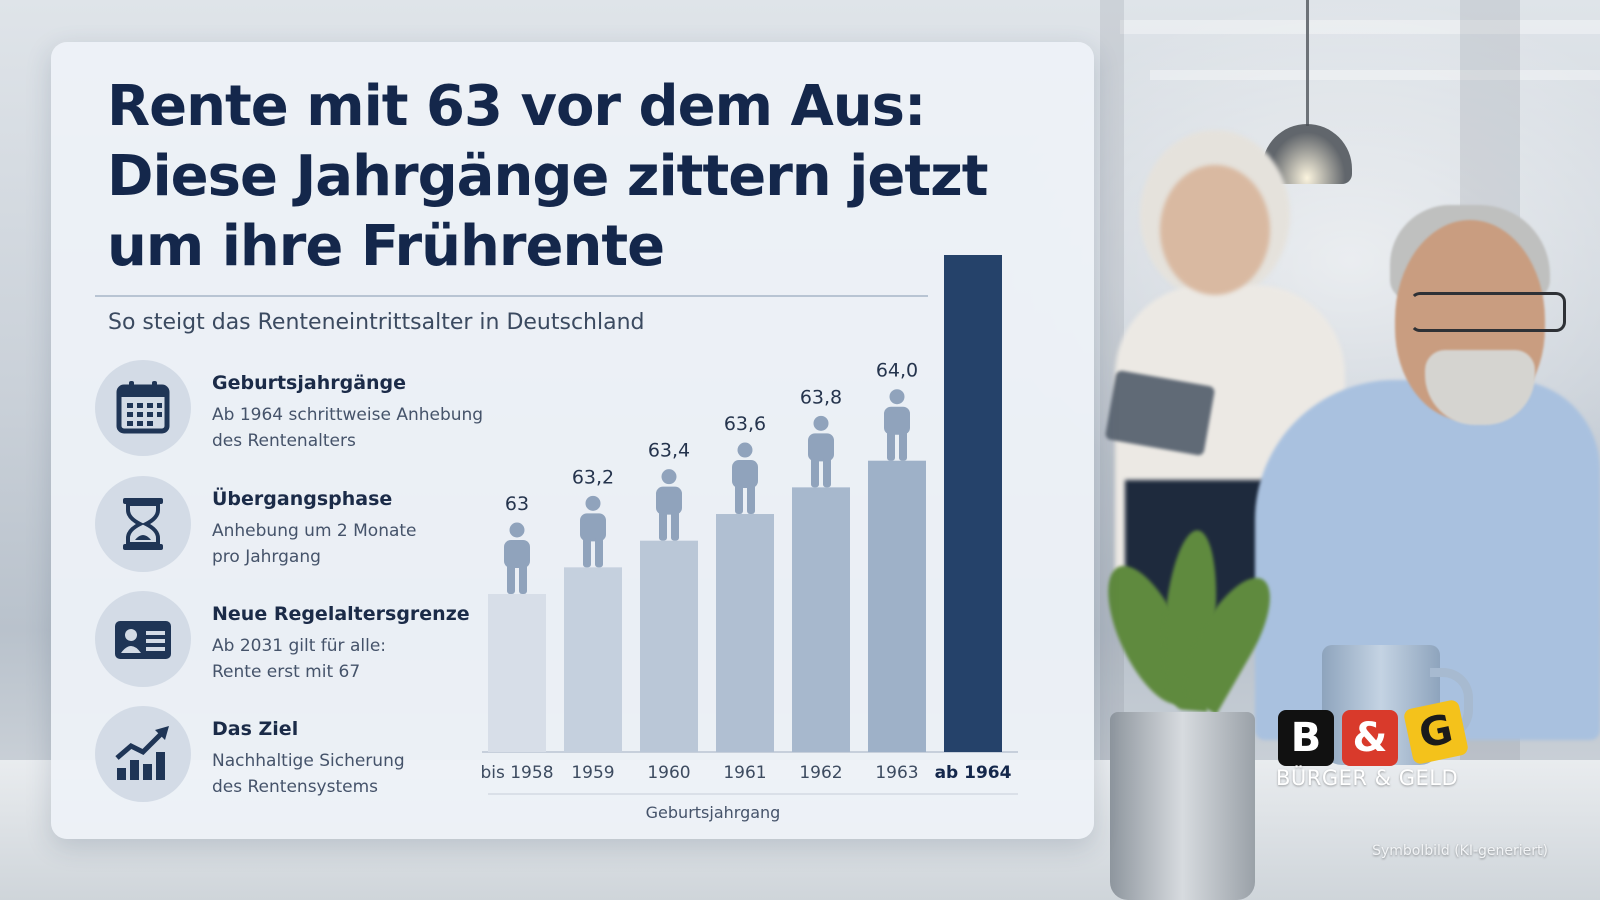 The image size is (1600, 900). What do you see at coordinates (143, 524) in the screenshot?
I see `hourglass-icon` at bounding box center [143, 524].